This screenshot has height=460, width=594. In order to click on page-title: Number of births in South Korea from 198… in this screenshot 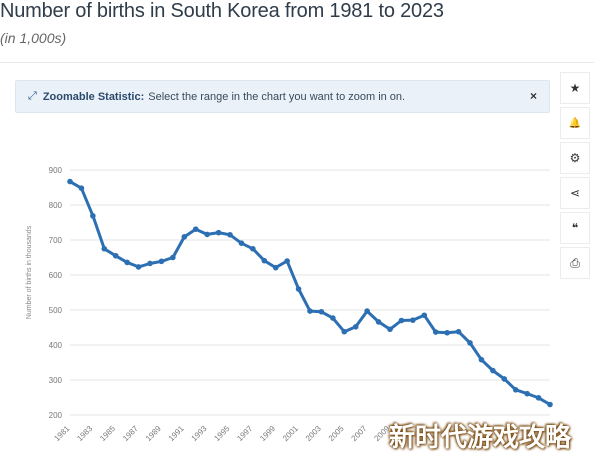, I will do `click(222, 11)`.